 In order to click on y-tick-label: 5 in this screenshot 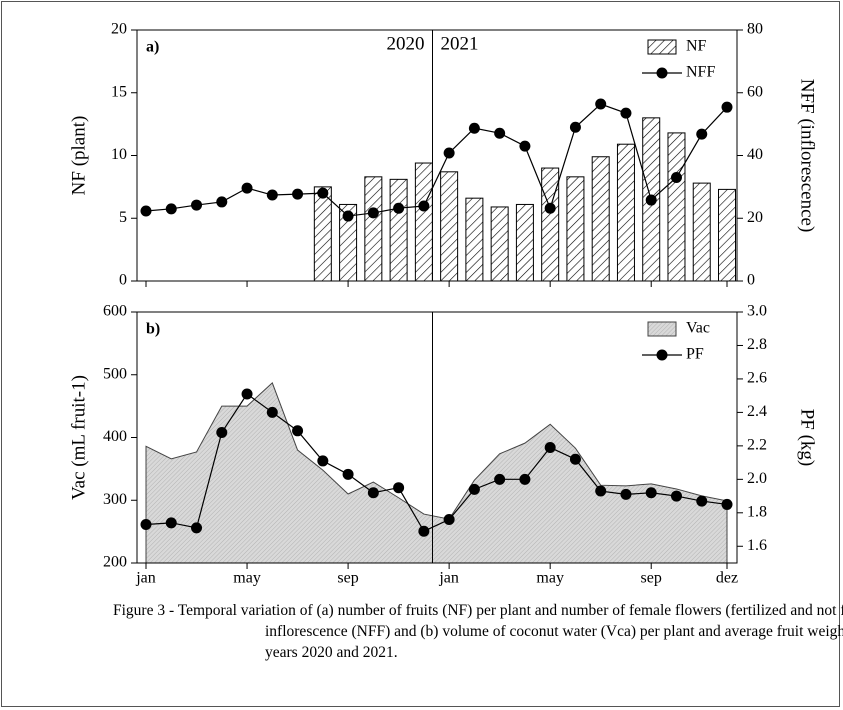, I will do `click(123, 217)`.